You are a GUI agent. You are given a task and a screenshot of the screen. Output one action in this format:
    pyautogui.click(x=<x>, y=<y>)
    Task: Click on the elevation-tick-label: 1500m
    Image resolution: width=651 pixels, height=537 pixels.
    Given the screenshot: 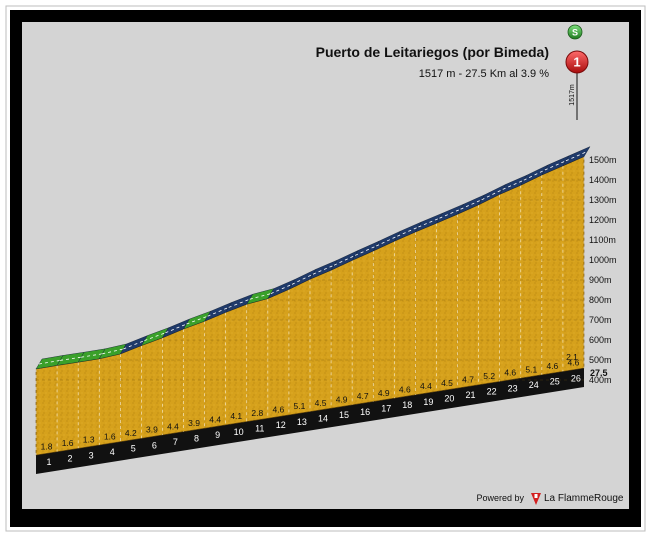 What is the action you would take?
    pyautogui.click(x=603, y=160)
    